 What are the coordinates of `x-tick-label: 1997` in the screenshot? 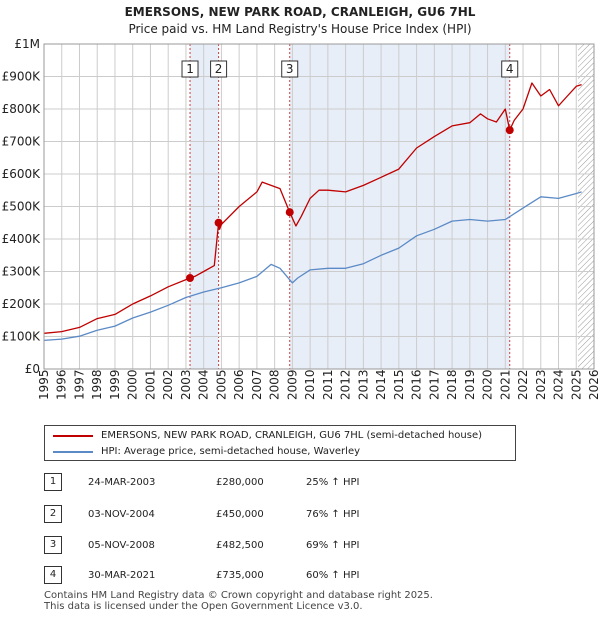 It's located at (79, 384).